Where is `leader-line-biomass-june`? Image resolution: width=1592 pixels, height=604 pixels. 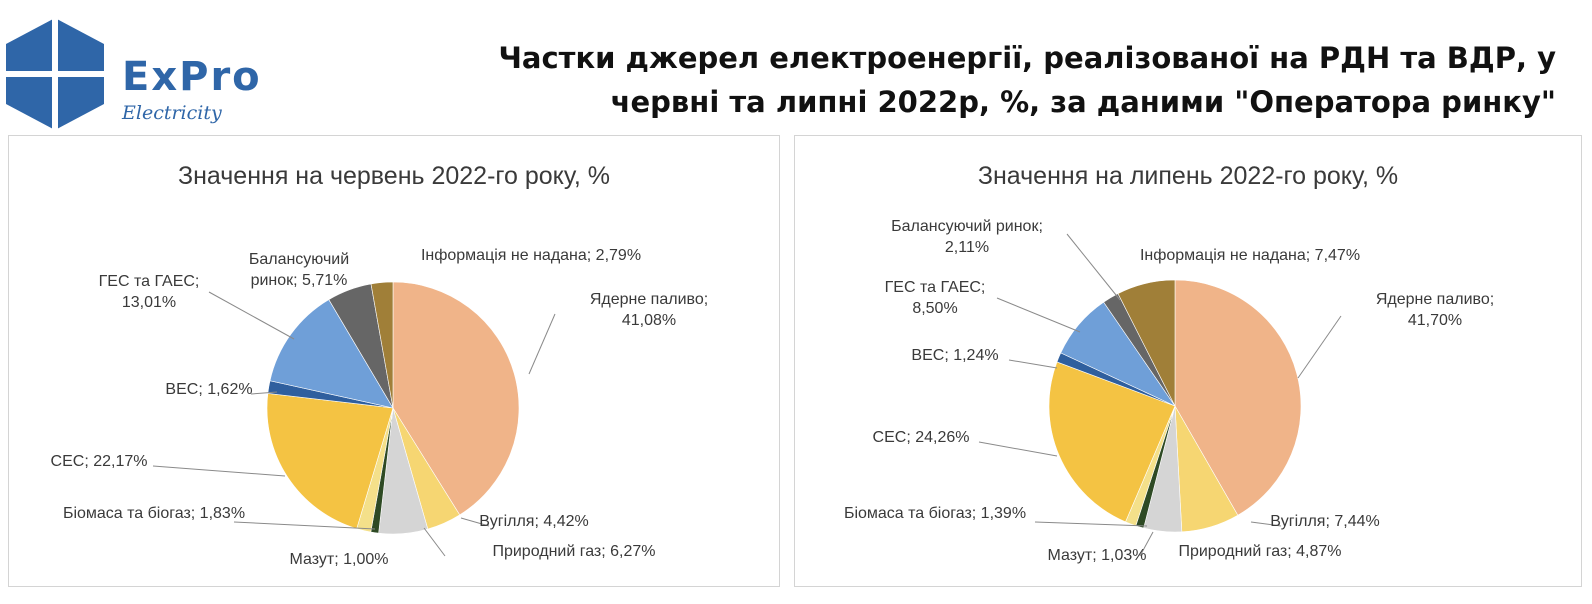
leader-line-biomass-june is located at coordinates (304, 525).